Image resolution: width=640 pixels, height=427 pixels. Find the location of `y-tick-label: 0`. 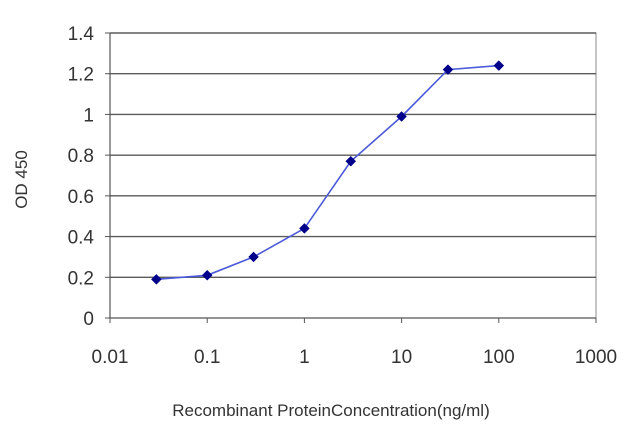

y-tick-label: 0 is located at coordinates (88, 319).